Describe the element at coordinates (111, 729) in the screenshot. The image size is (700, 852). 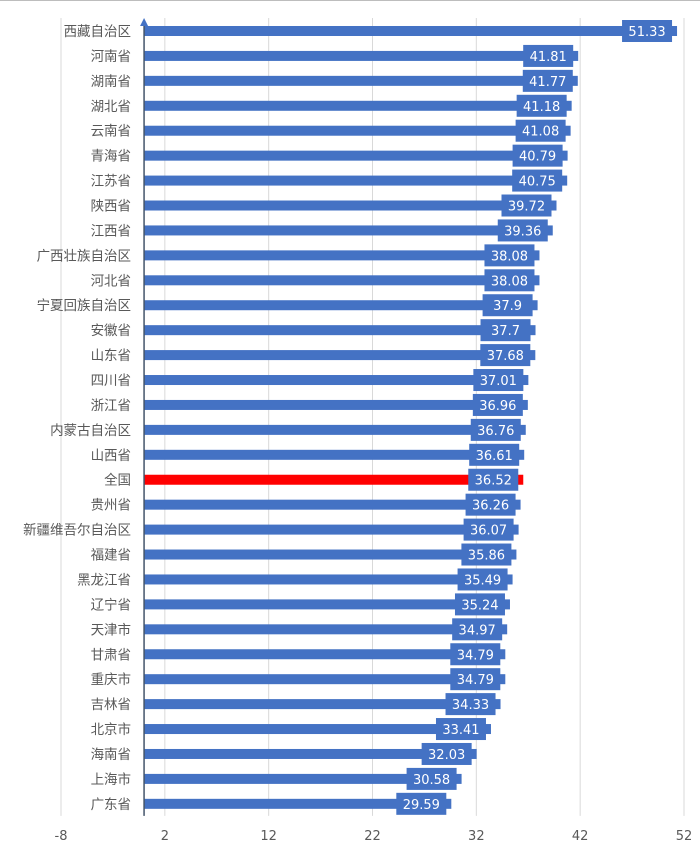
I see `category-label: 北京市` at that location.